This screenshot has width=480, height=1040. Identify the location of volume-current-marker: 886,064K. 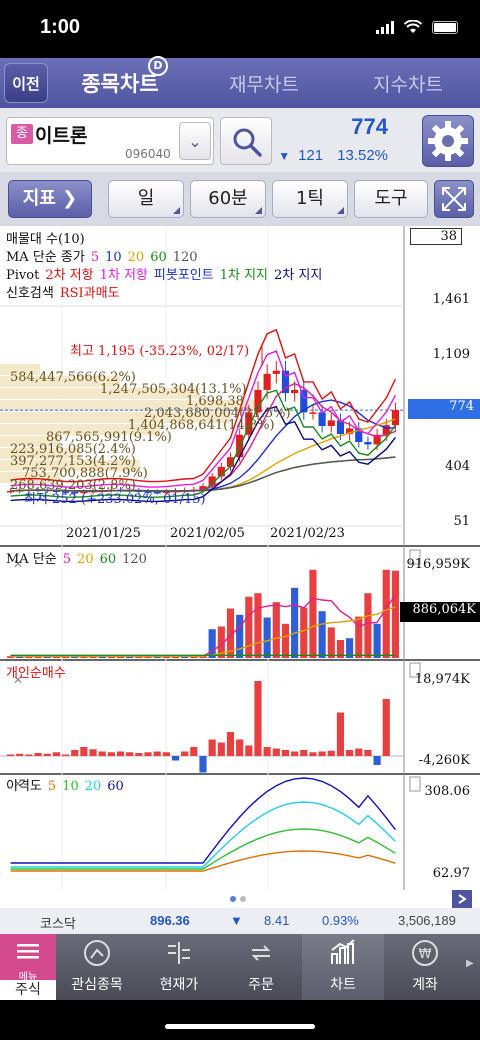
(440, 612).